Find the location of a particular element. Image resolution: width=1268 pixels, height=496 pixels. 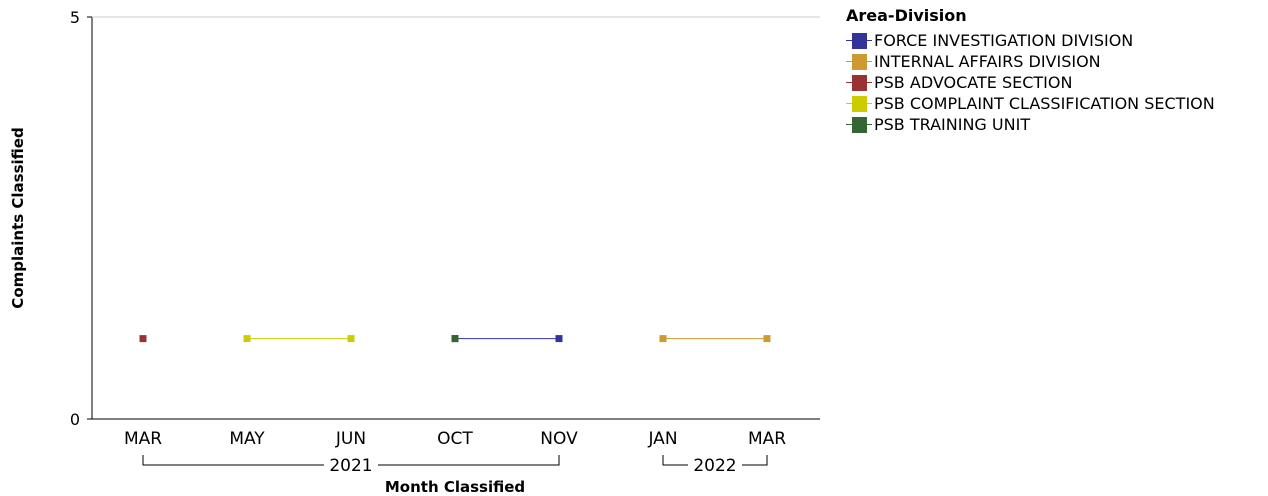

legend-label: PSB COMPLAINT CLASSIFICATION SECTION is located at coordinates (1044, 103).